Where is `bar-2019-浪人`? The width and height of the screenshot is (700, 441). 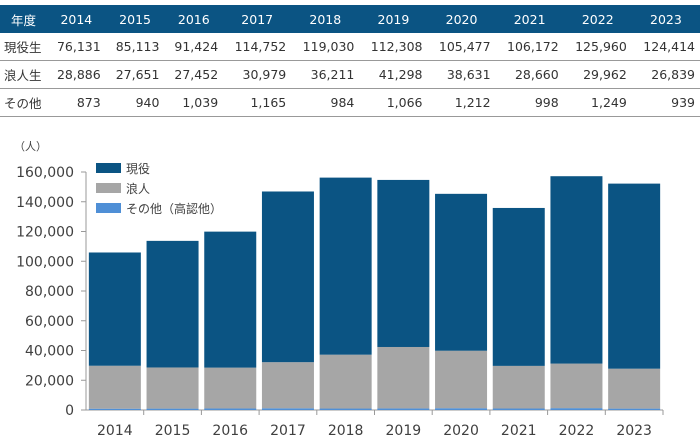 bar-2019-浪人 is located at coordinates (403, 377).